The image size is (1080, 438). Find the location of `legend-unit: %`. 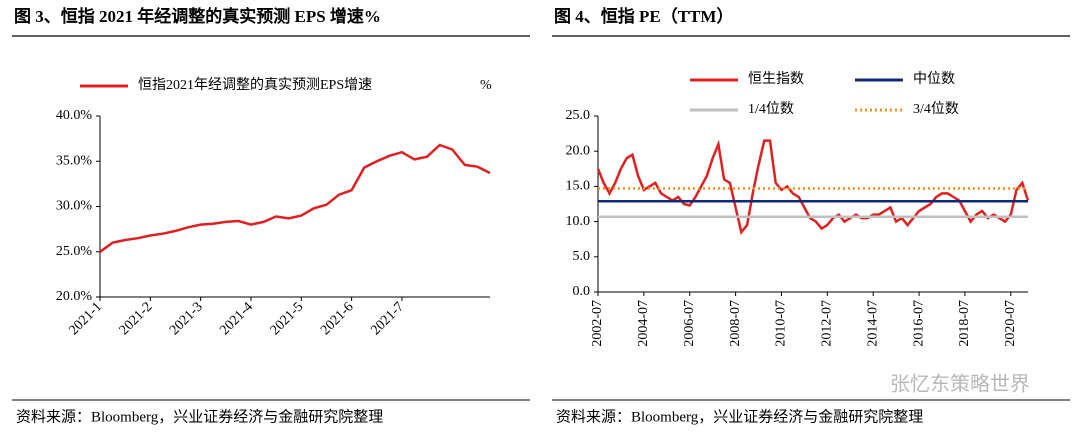

legend-unit: % is located at coordinates (486, 85).